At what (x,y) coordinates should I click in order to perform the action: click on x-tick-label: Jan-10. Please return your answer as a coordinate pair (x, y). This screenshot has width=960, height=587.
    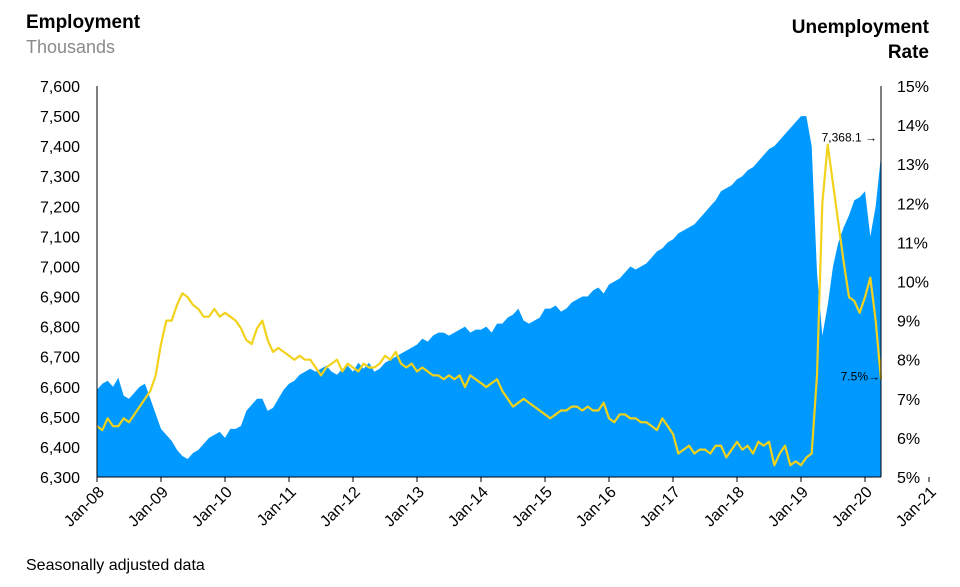
    Looking at the image, I should click on (212, 507).